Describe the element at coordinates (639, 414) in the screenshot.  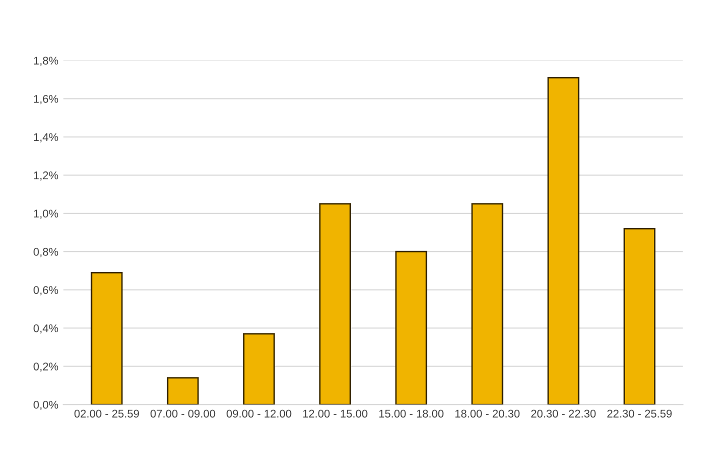
I see `x-tick-label: 22.30 - 25.59` at that location.